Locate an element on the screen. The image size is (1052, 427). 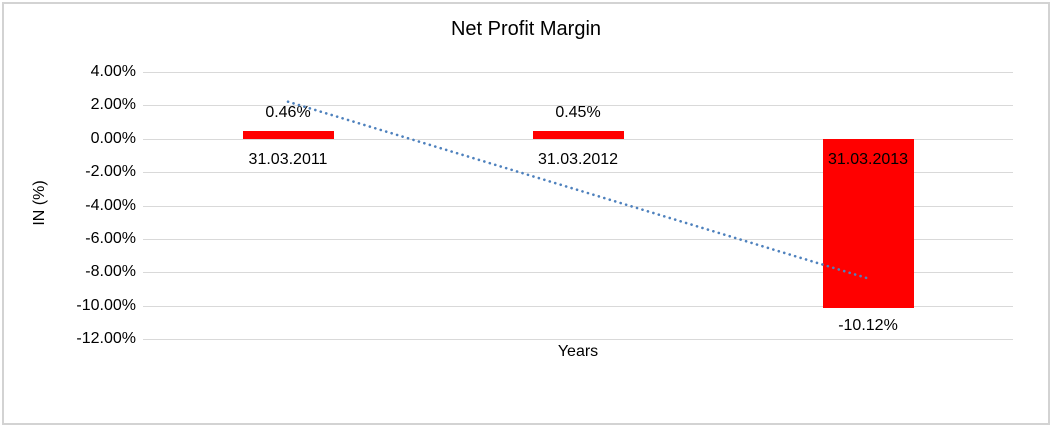
data-label: 0.45% is located at coordinates (578, 113).